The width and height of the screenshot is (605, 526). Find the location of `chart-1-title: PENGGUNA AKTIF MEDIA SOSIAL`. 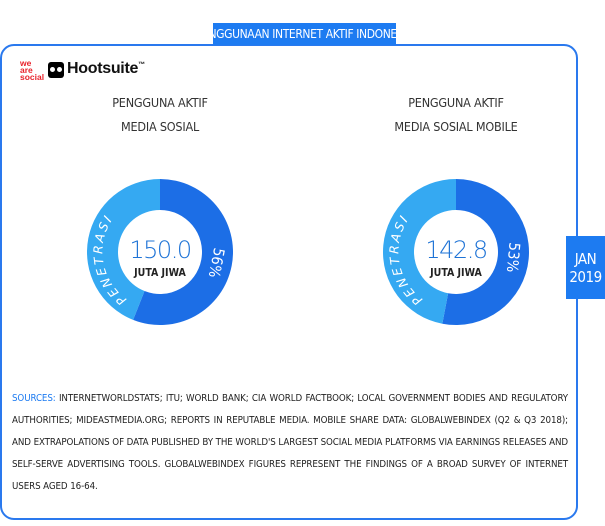

chart-1-title: PENGGUNA AKTIF MEDIA SOSIAL is located at coordinates (160, 115).